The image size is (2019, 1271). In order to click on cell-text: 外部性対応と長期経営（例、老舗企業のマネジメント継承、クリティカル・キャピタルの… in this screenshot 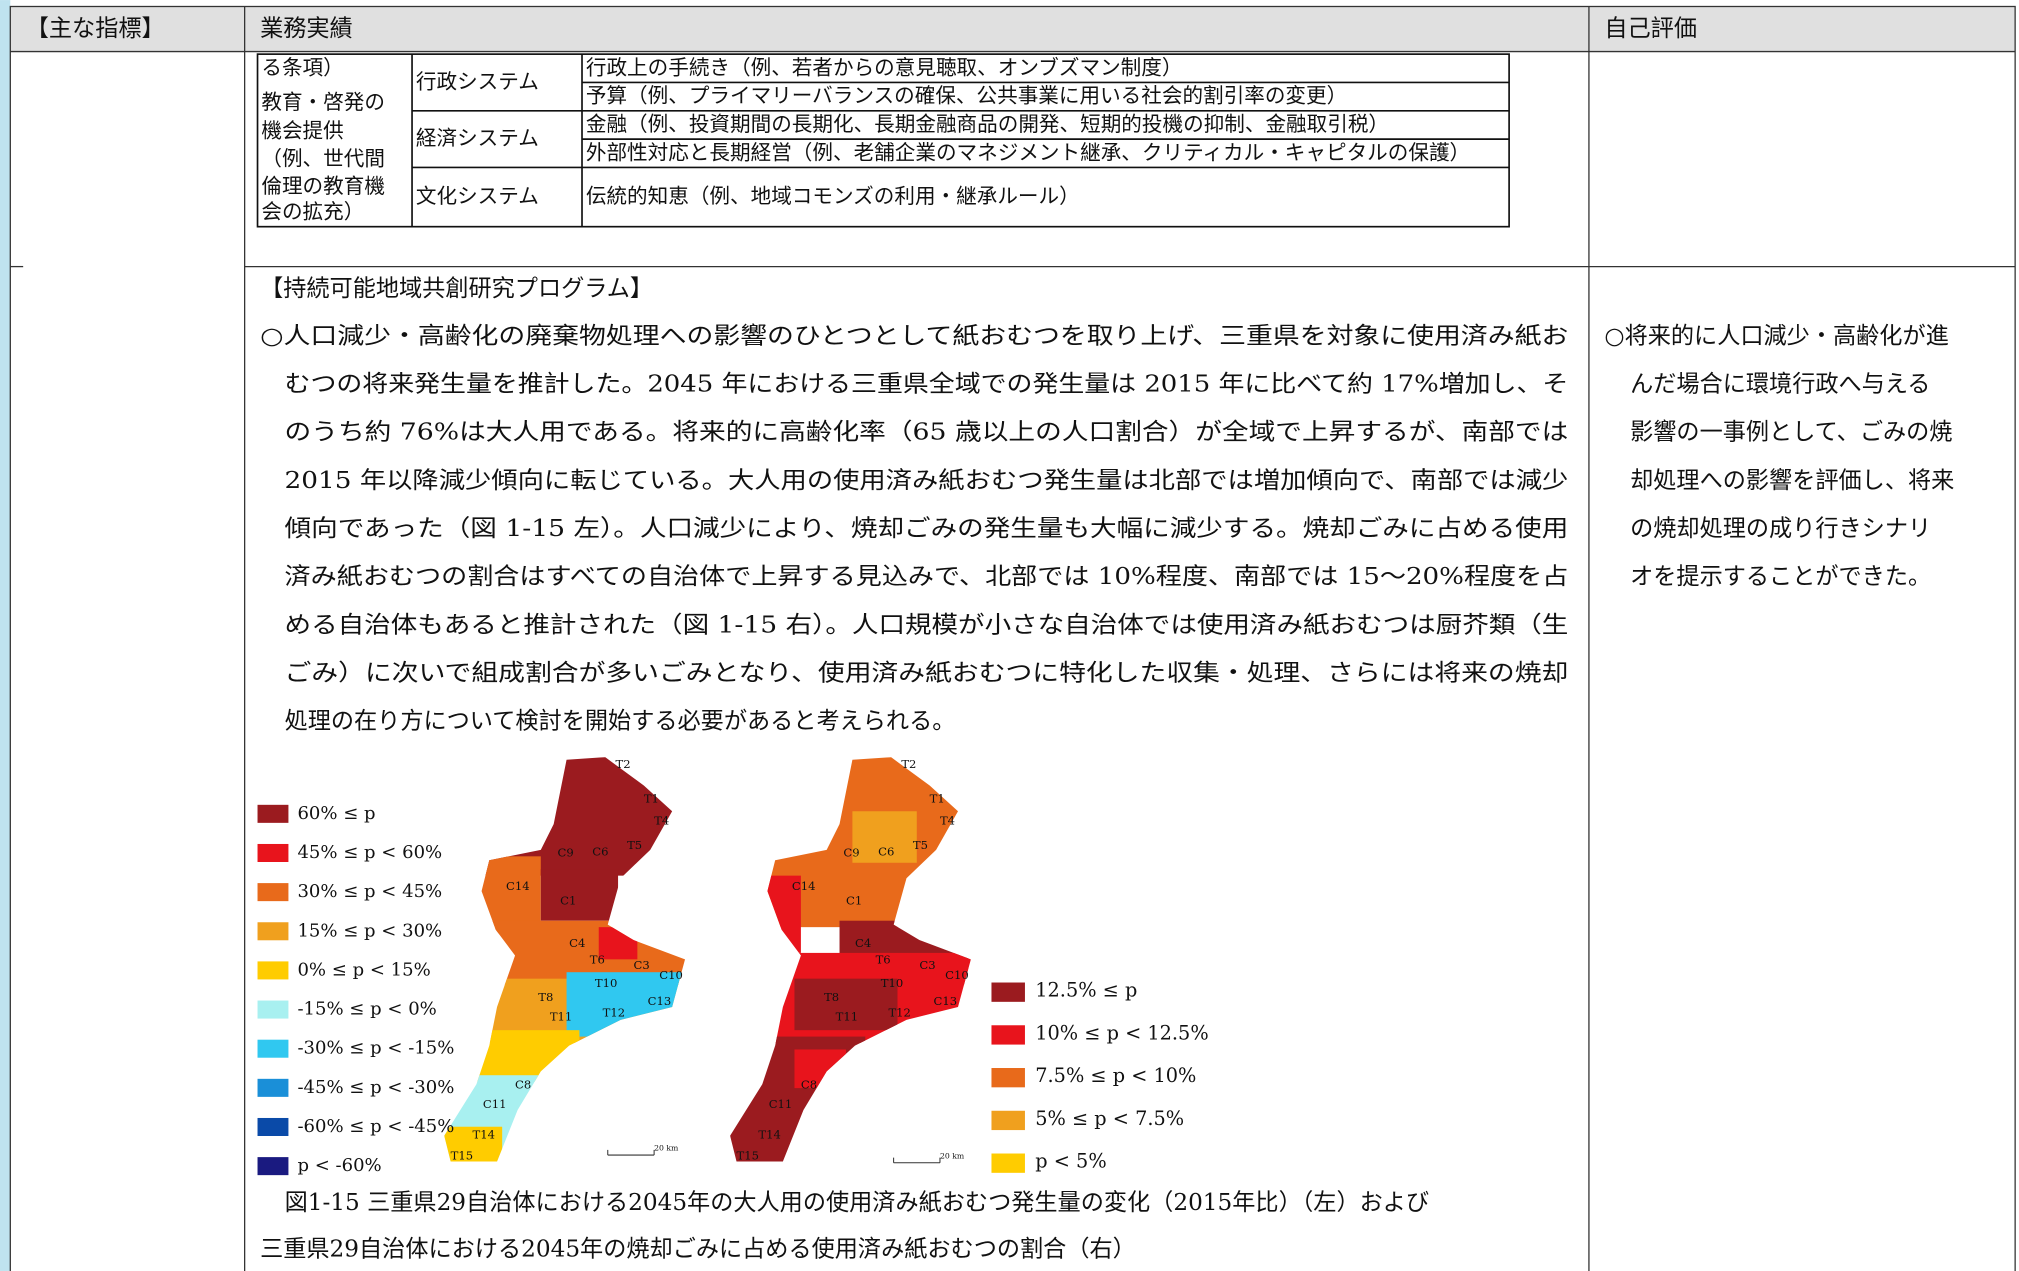, I will do `click(1028, 152)`.